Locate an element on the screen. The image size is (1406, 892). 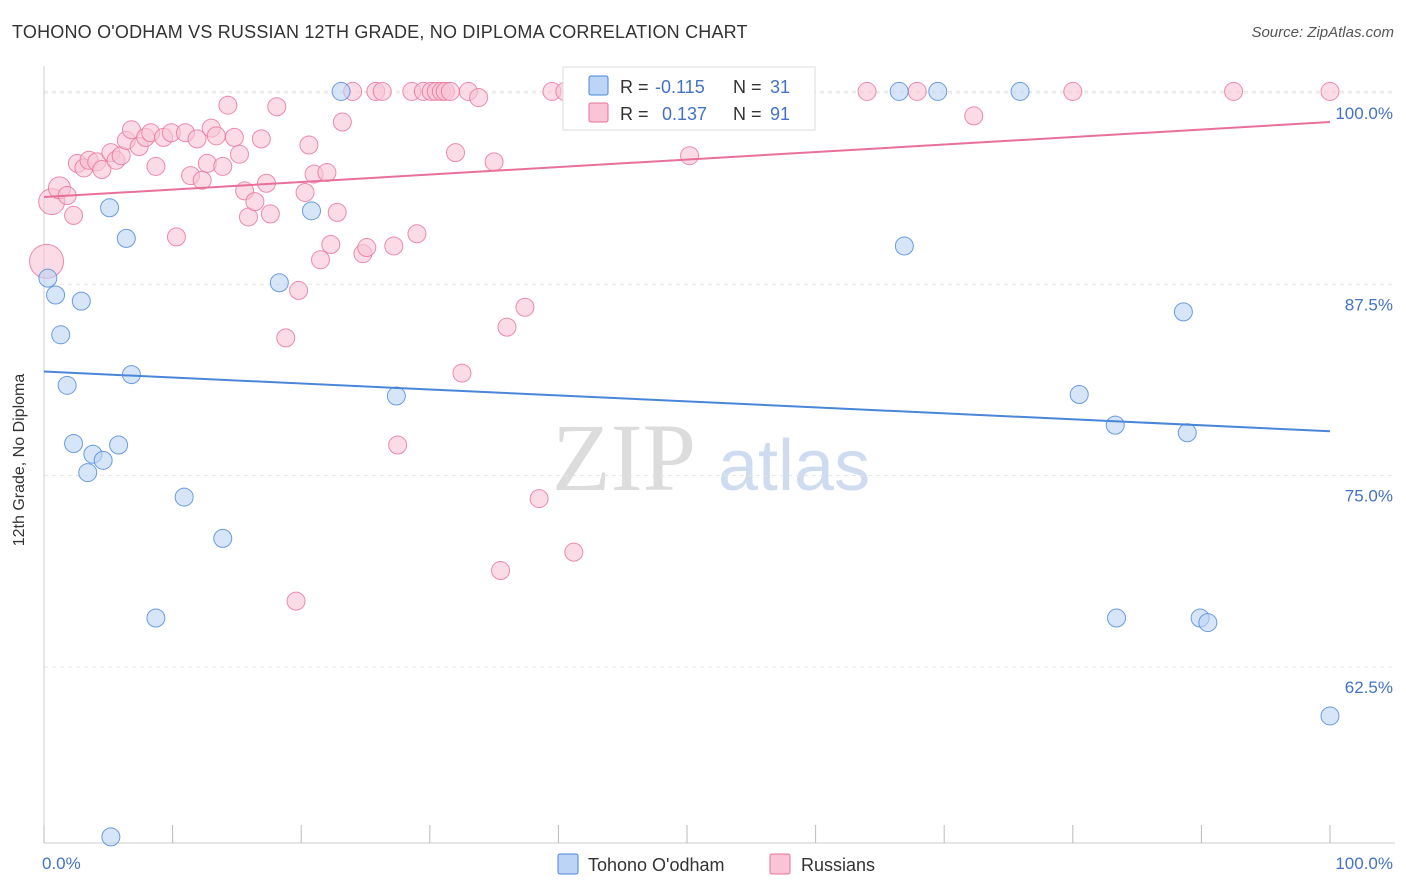
watermark-atlas: atlas is located at coordinates (794, 466).